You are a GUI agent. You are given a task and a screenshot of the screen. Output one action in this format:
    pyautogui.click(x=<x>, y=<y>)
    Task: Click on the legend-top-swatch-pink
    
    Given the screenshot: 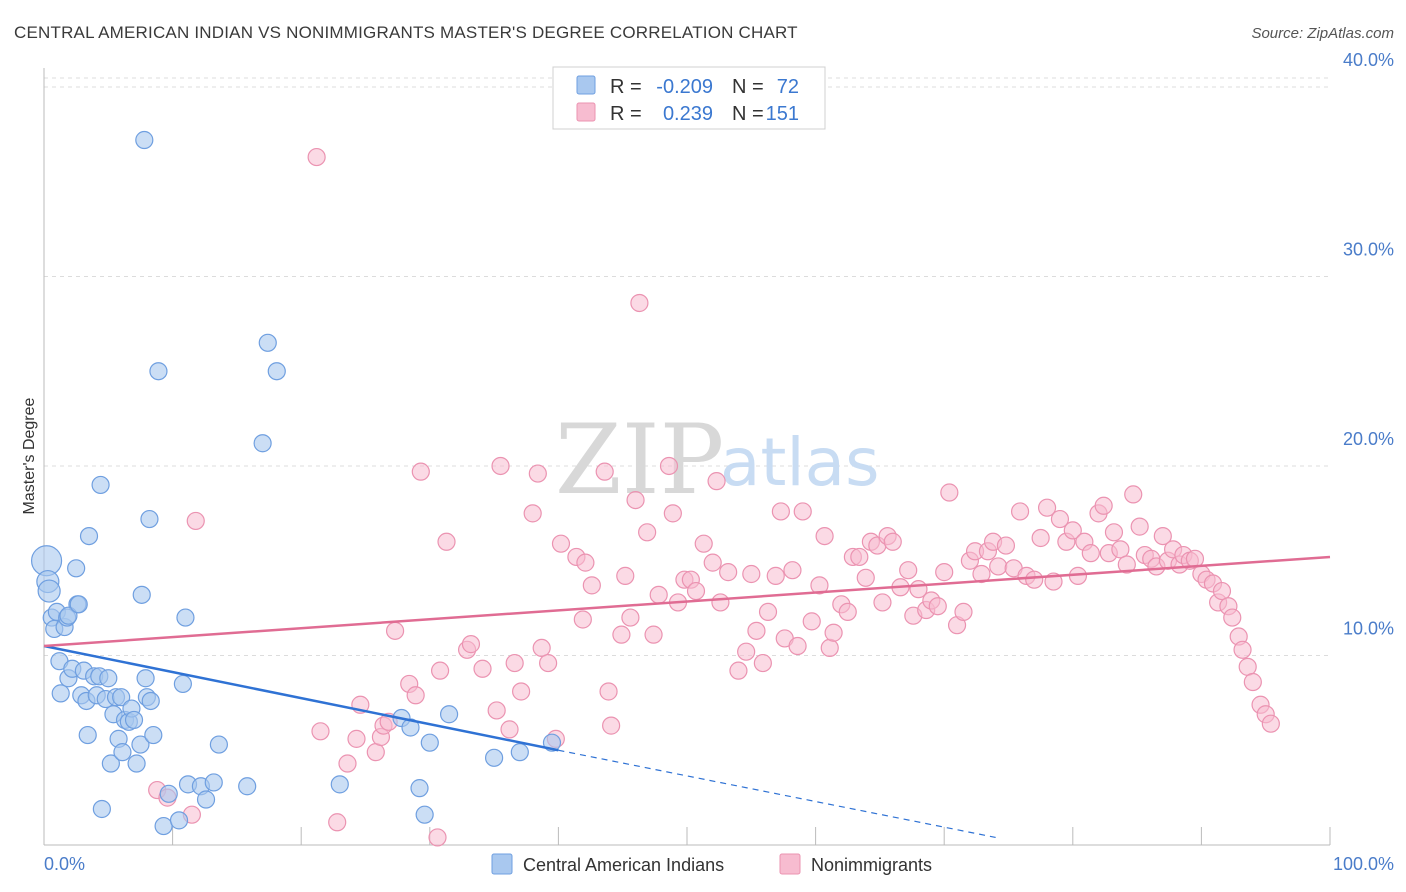 What is the action you would take?
    pyautogui.click(x=586, y=112)
    